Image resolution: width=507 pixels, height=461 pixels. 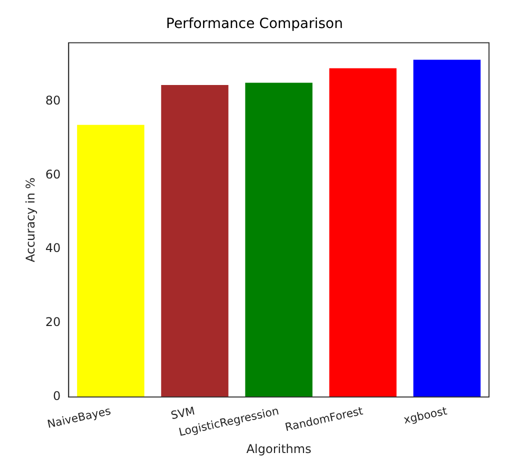 What do you see at coordinates (279, 449) in the screenshot?
I see `x-axis-title: Algorithms` at bounding box center [279, 449].